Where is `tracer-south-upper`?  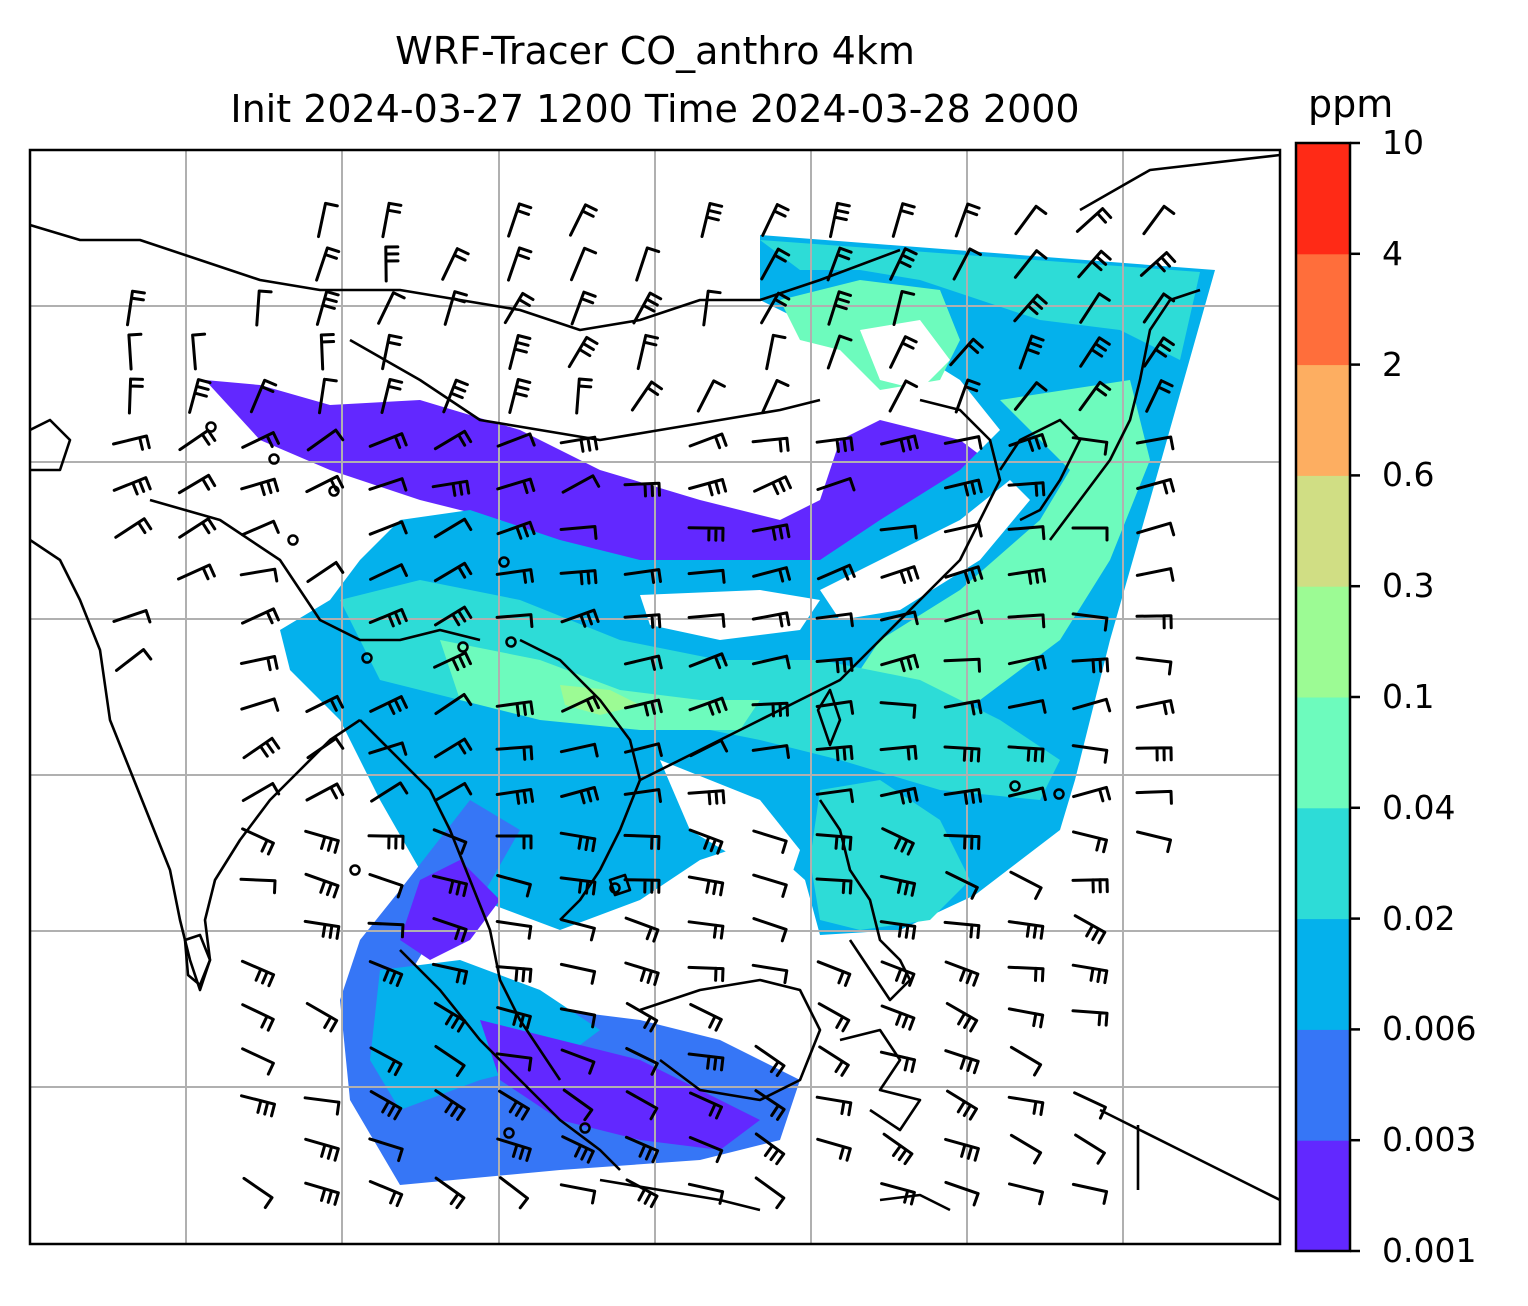
tracer-south-upper is located at coordinates (450, 910).